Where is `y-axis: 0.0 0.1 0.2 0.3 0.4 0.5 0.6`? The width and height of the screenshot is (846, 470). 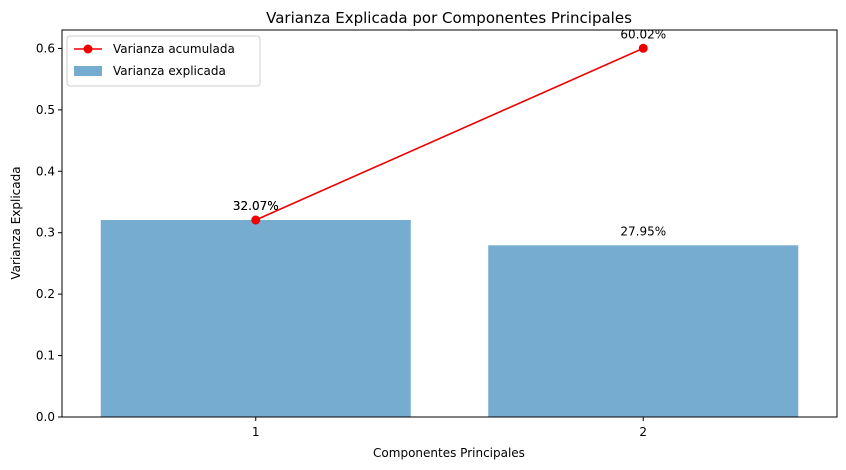
y-axis: 0.0 0.1 0.2 0.3 0.4 0.5 0.6 is located at coordinates (49, 232).